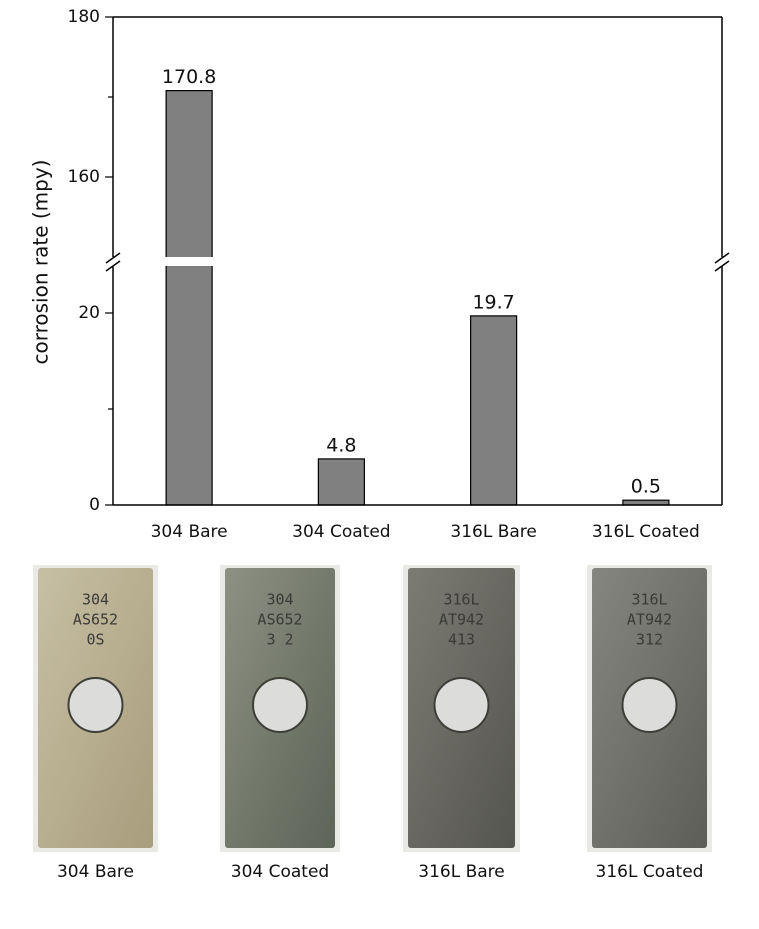 The height and width of the screenshot is (929, 759). Describe the element at coordinates (95, 872) in the screenshot. I see `photo-caption: 304 Bare` at that location.